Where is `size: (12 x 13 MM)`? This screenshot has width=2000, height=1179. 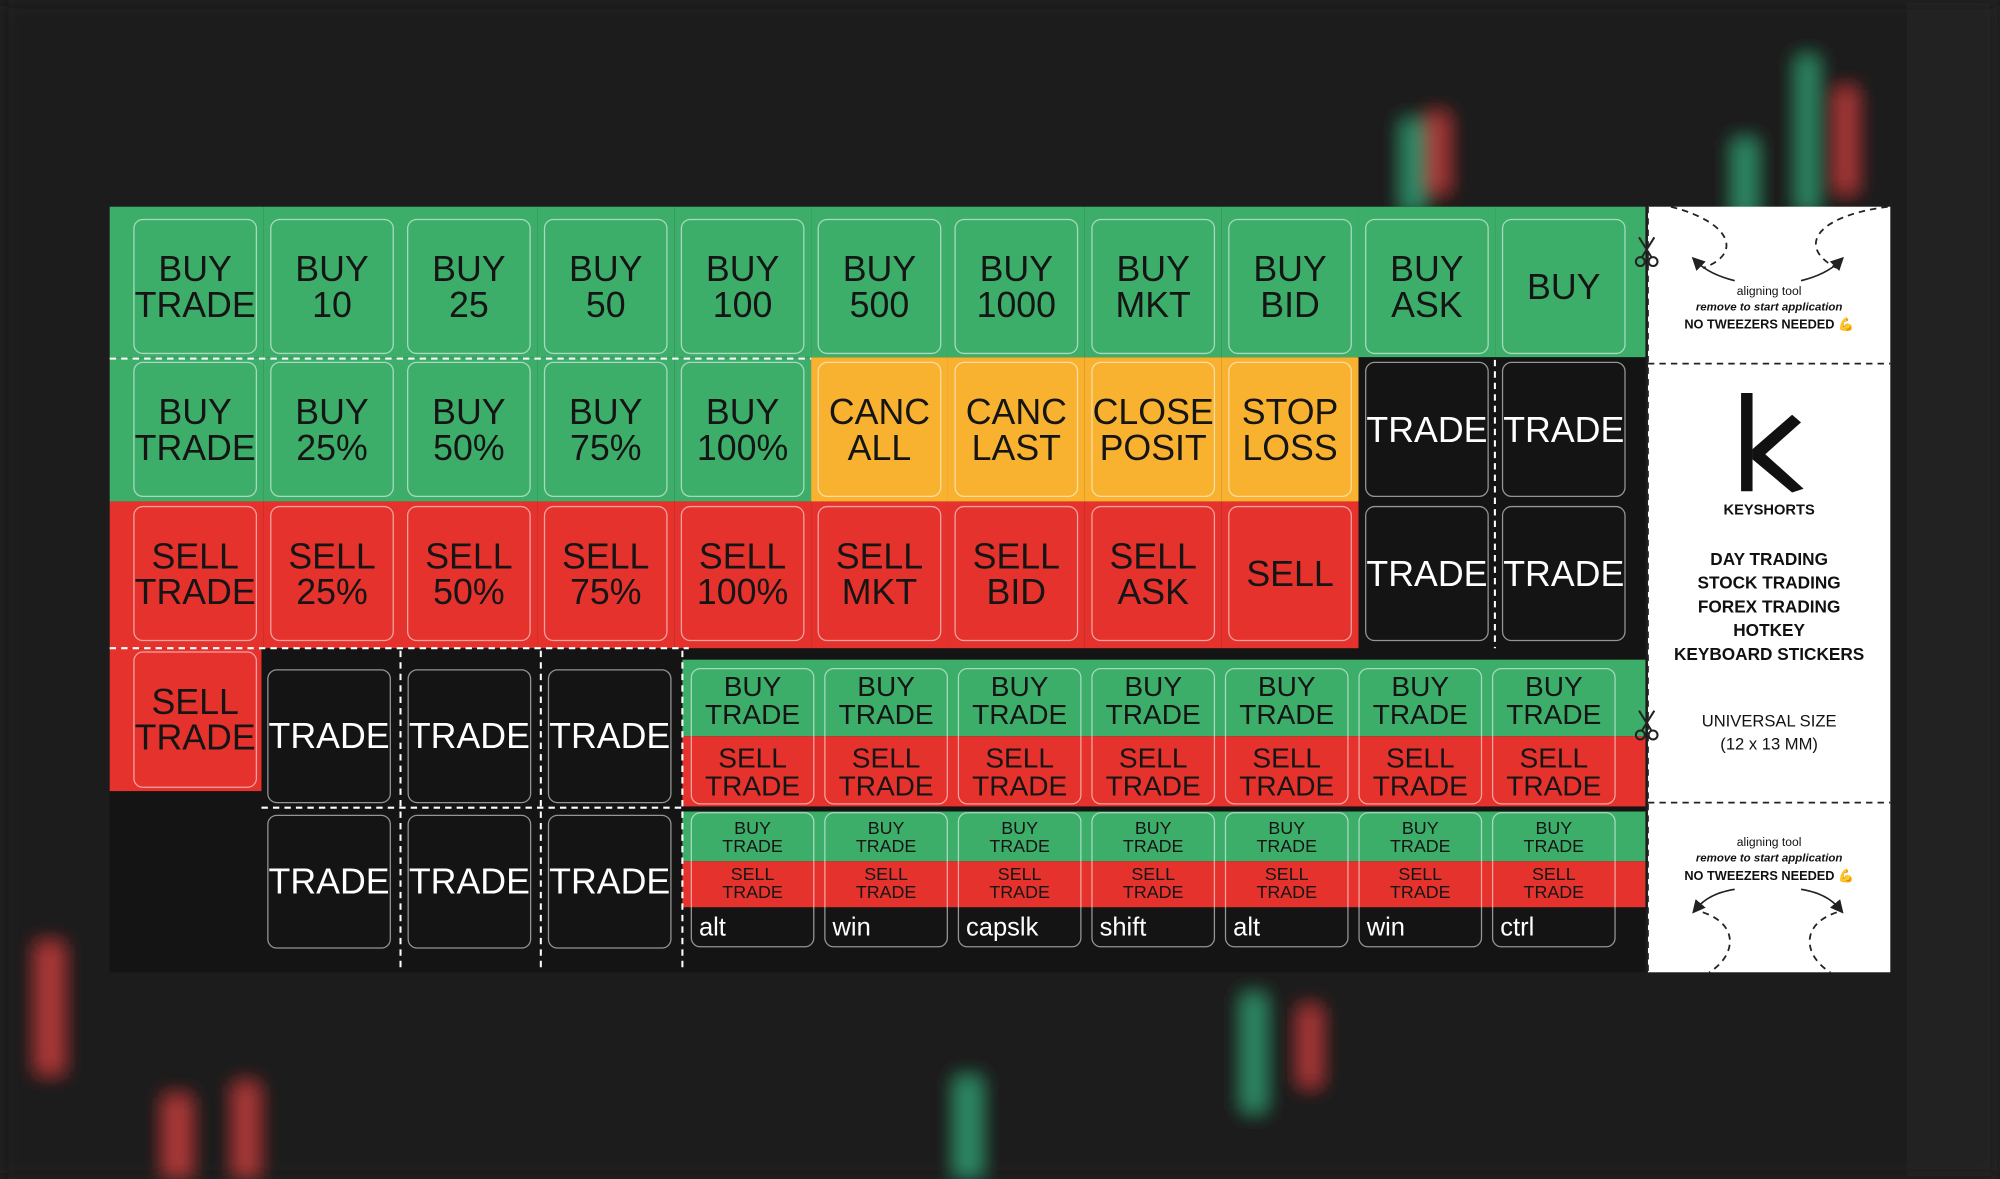 size: (12 x 13 MM) is located at coordinates (1769, 743).